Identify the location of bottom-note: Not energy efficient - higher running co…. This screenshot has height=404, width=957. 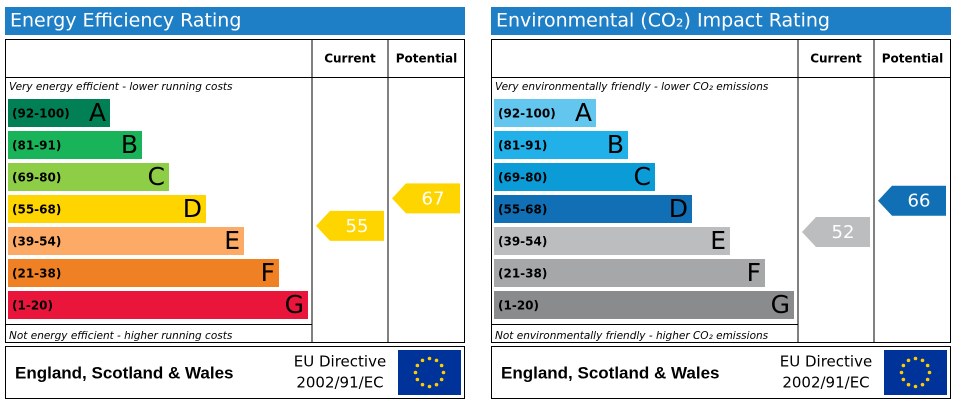
(121, 336).